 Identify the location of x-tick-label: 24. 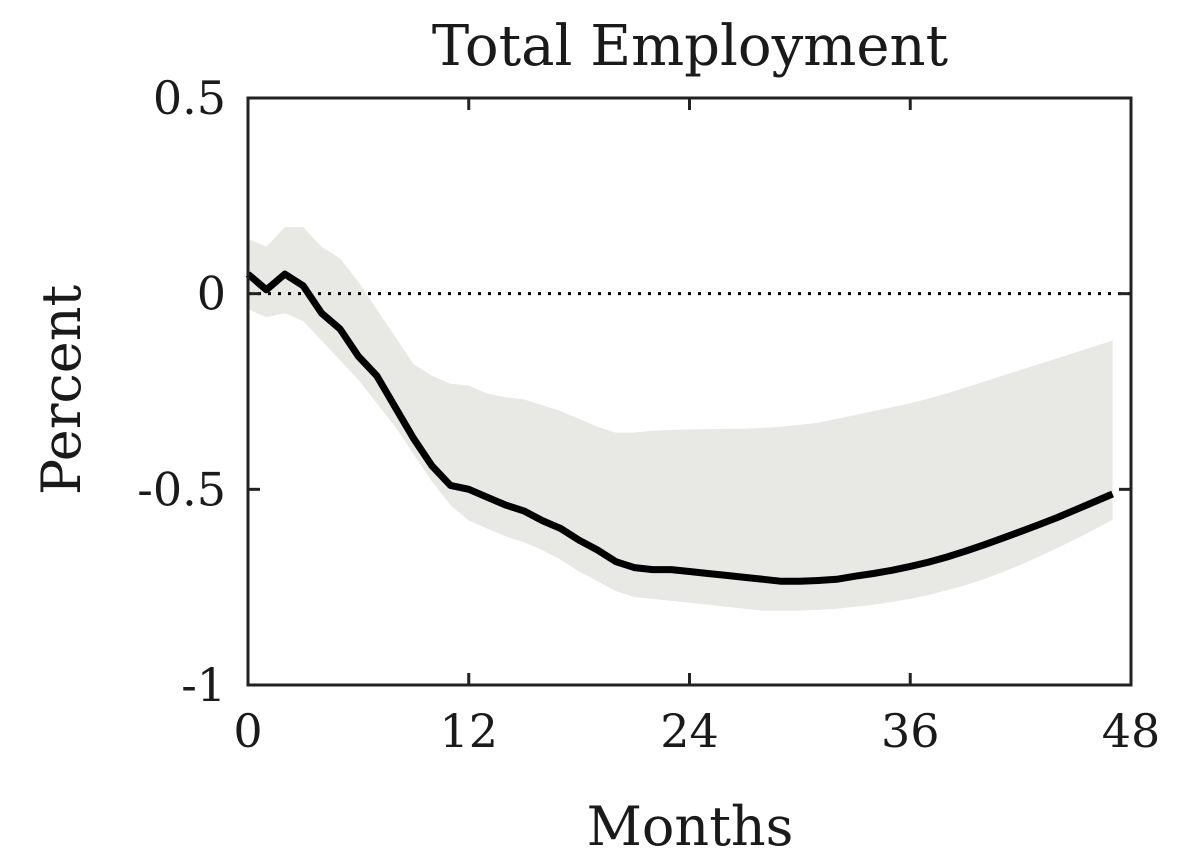
(689, 731).